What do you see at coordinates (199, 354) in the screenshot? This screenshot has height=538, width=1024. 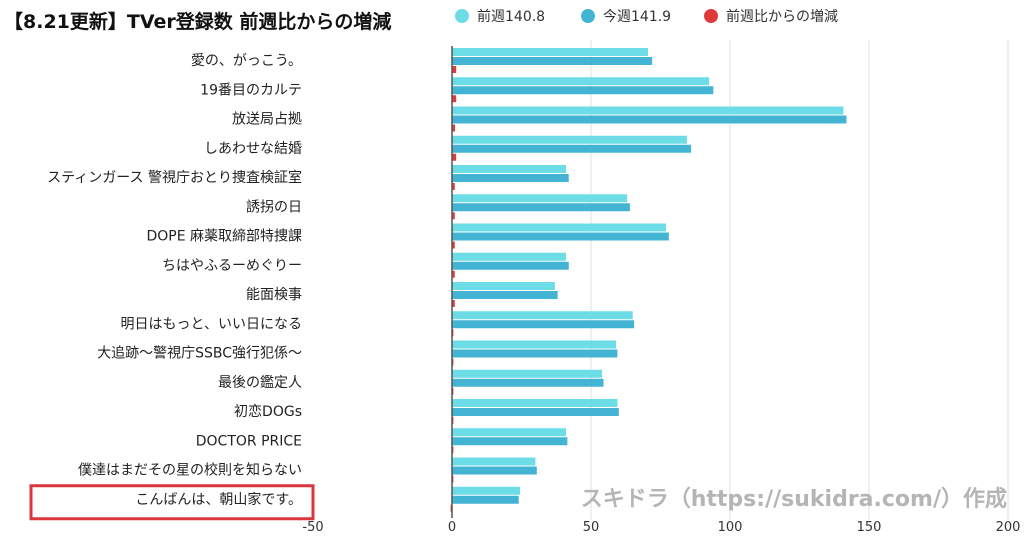 I see `category-label: 大追跡～警視庁SSBC強行犯係～` at bounding box center [199, 354].